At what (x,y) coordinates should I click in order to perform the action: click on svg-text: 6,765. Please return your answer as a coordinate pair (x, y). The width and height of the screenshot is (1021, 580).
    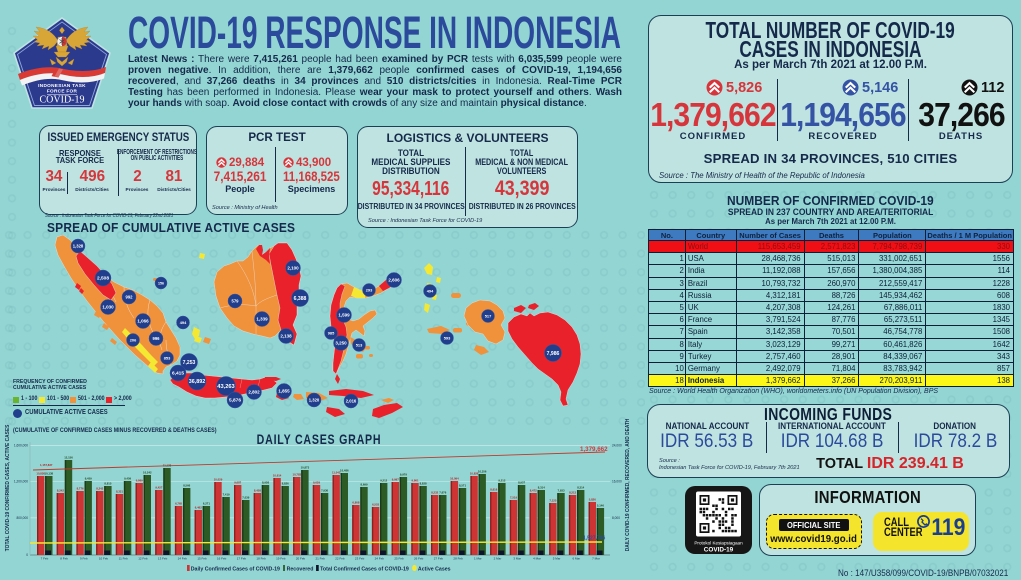
    Looking at the image, I should click on (178, 504).